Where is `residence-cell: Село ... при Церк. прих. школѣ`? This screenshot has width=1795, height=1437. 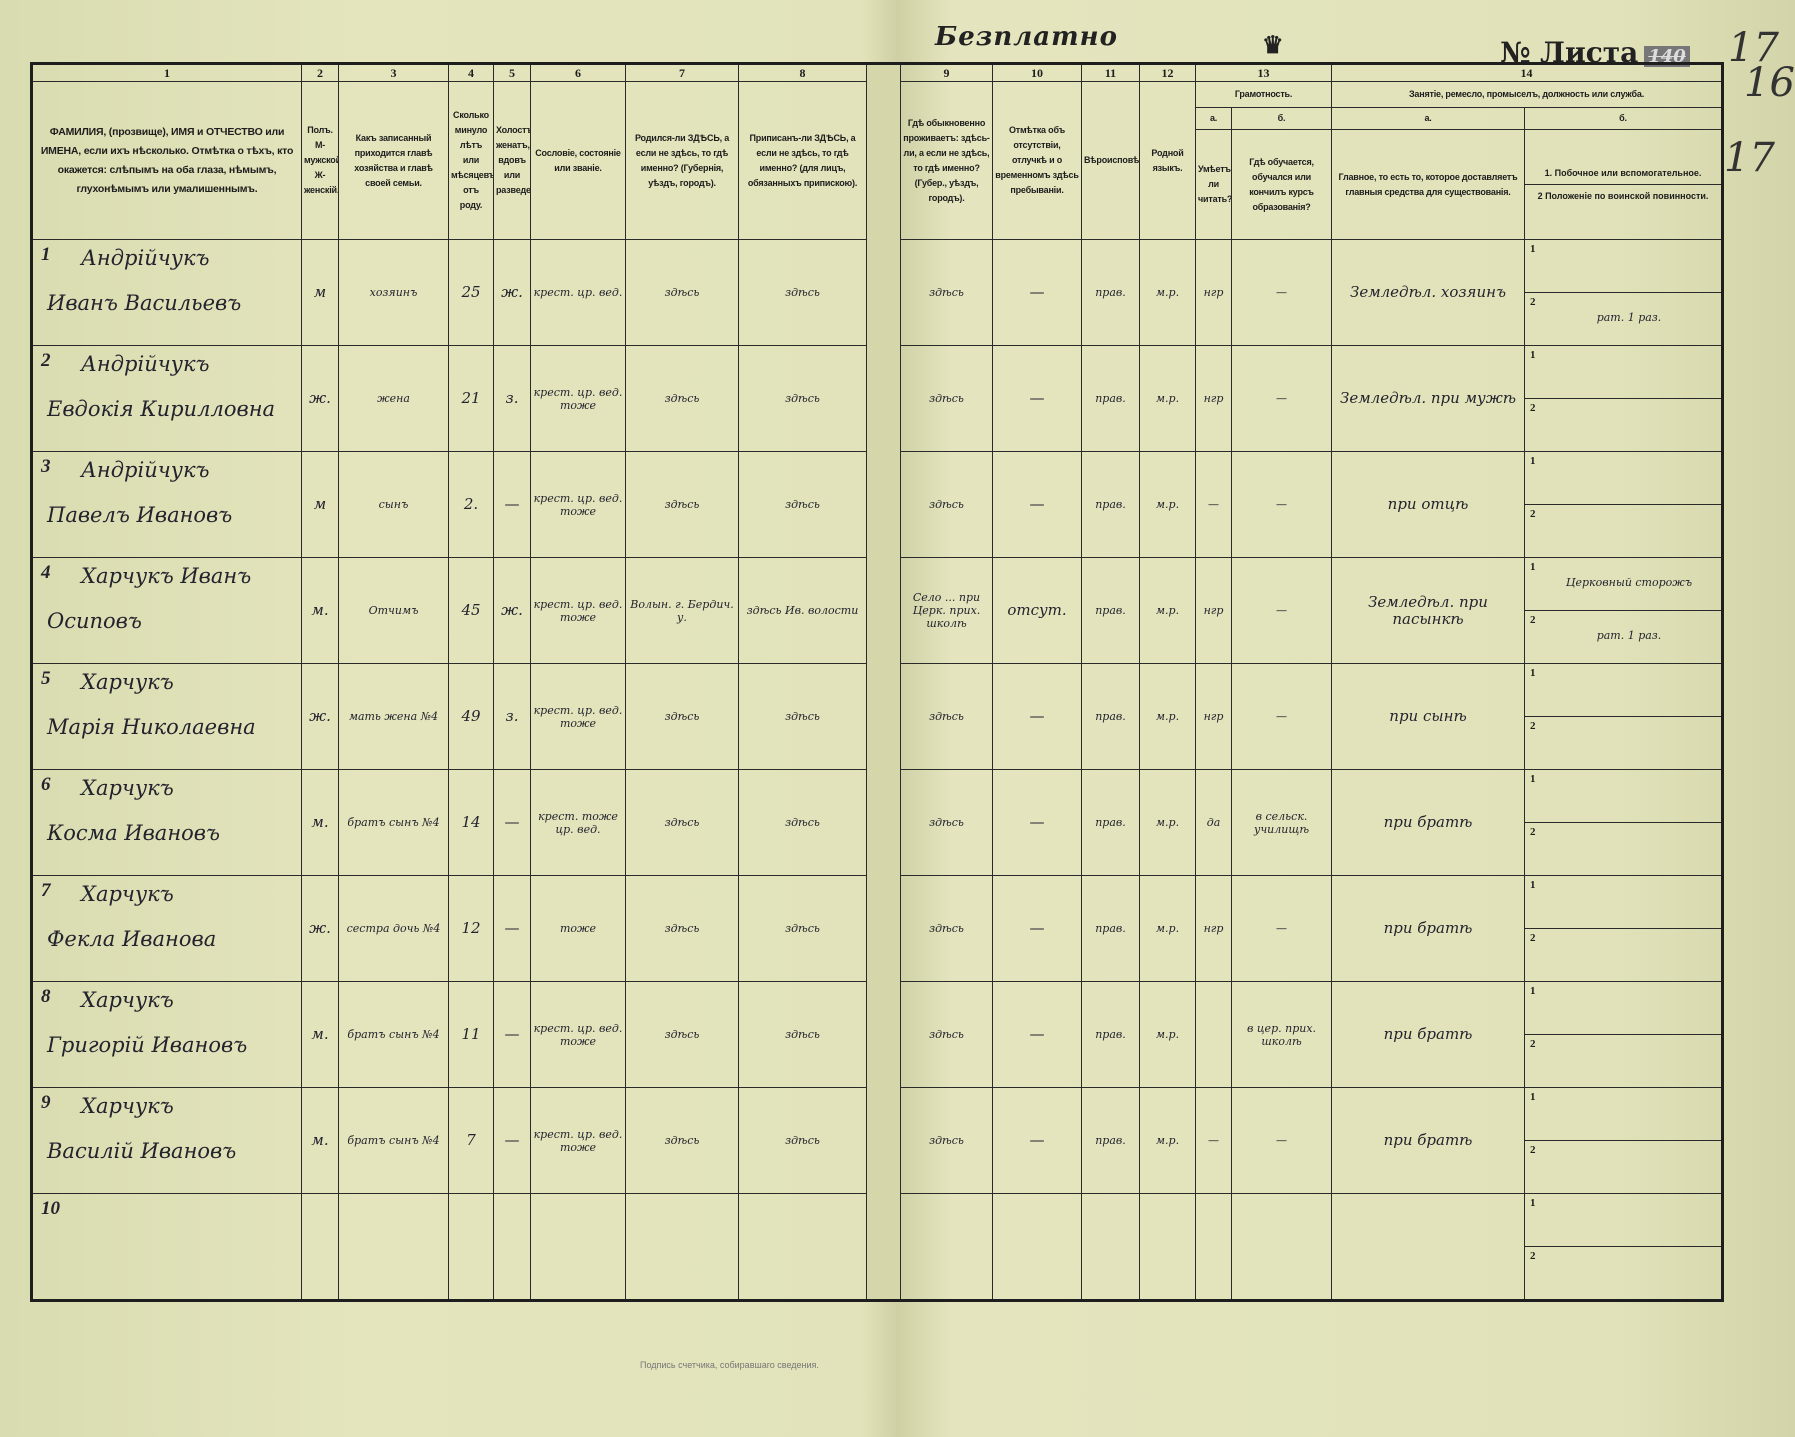 residence-cell: Село ... при Церк. прих. школѣ is located at coordinates (946, 610).